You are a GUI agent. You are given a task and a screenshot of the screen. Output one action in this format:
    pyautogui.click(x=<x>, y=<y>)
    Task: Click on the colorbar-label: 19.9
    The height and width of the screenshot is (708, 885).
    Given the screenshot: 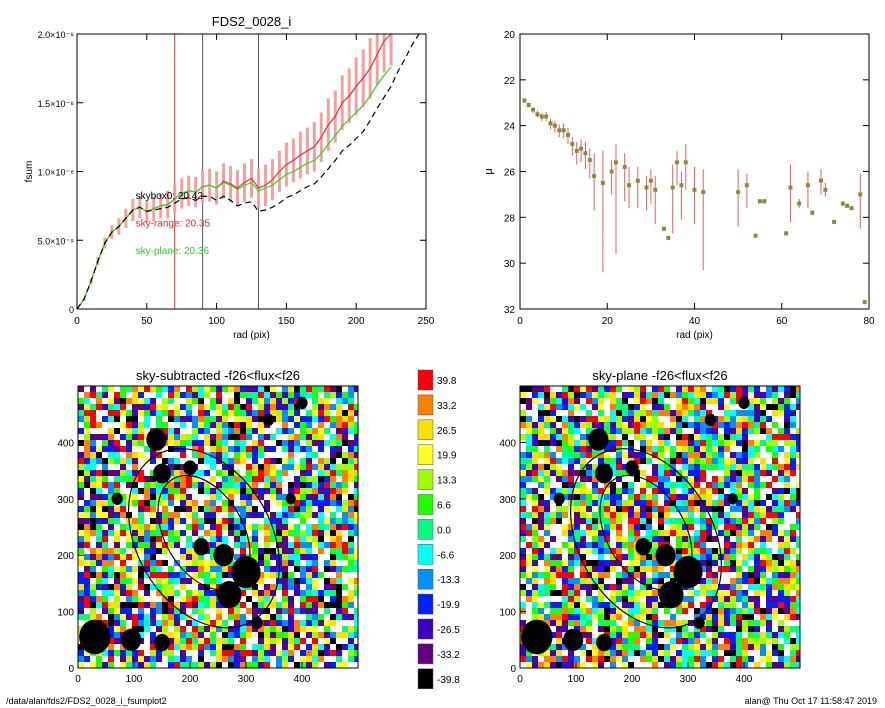 What is the action you would take?
    pyautogui.click(x=447, y=456)
    